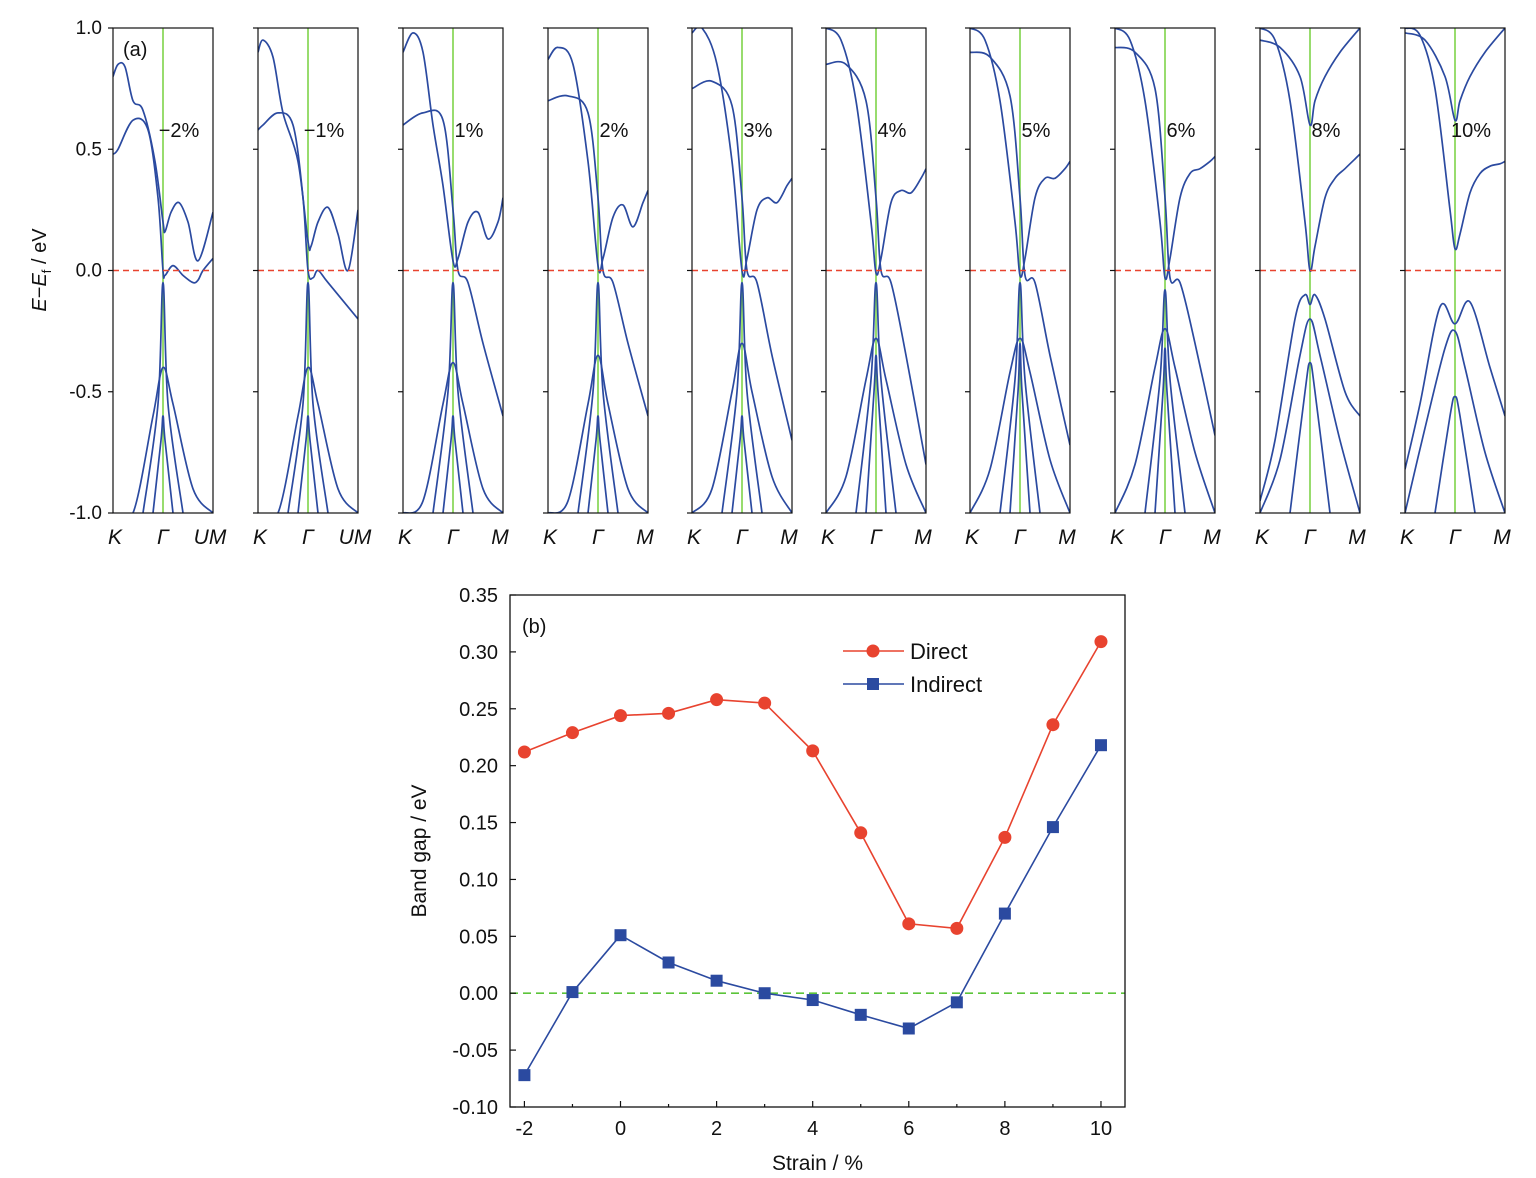  What do you see at coordinates (46, 271) in the screenshot?
I see `a-ylabel-sub: f` at bounding box center [46, 271].